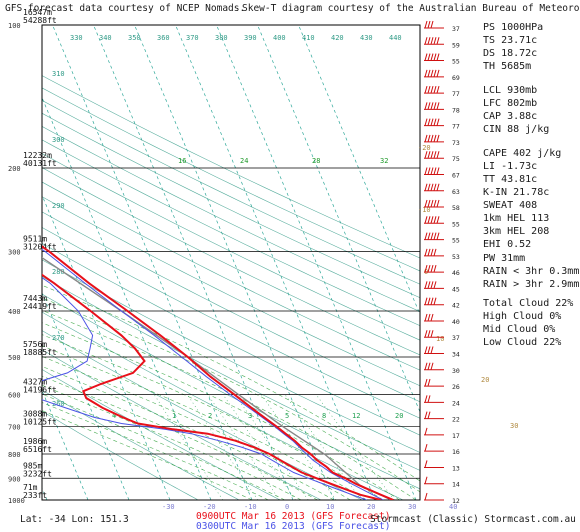 Image resolution: width=580 pixels, height=532 pixels. What do you see at coordinates (531, 284) in the screenshot?
I see `index-row: RAIN > 3hr 2.9mm` at bounding box center [531, 284].